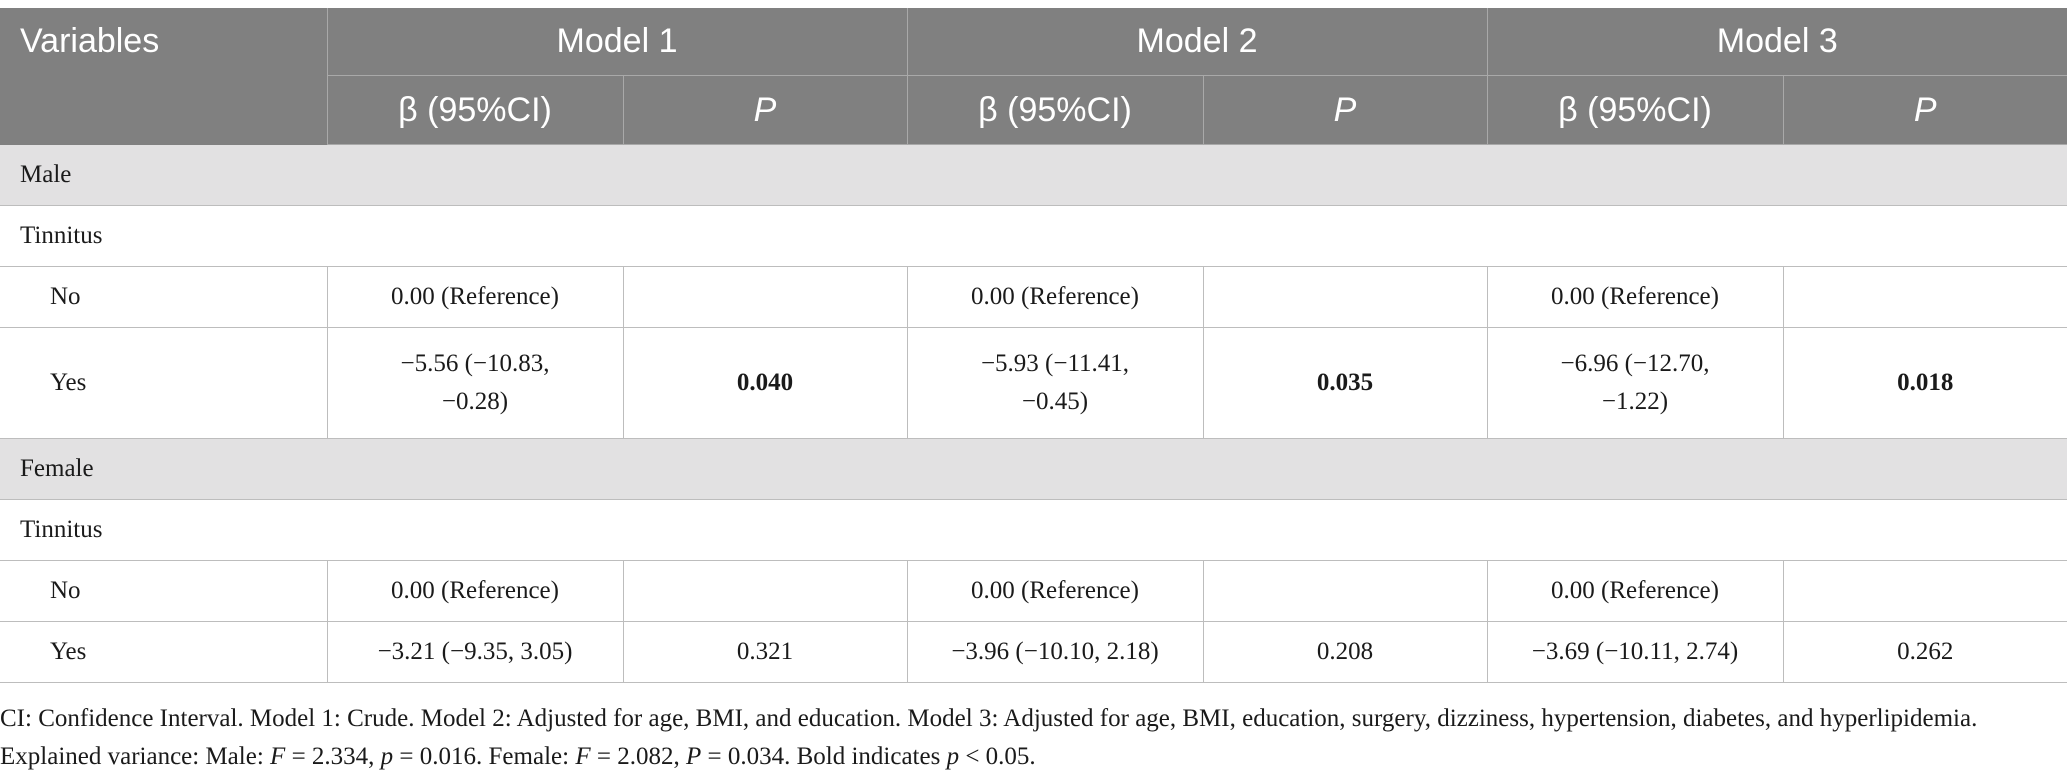 The image size is (2067, 782). I want to click on footnote-bold-p: p, so click(953, 756).